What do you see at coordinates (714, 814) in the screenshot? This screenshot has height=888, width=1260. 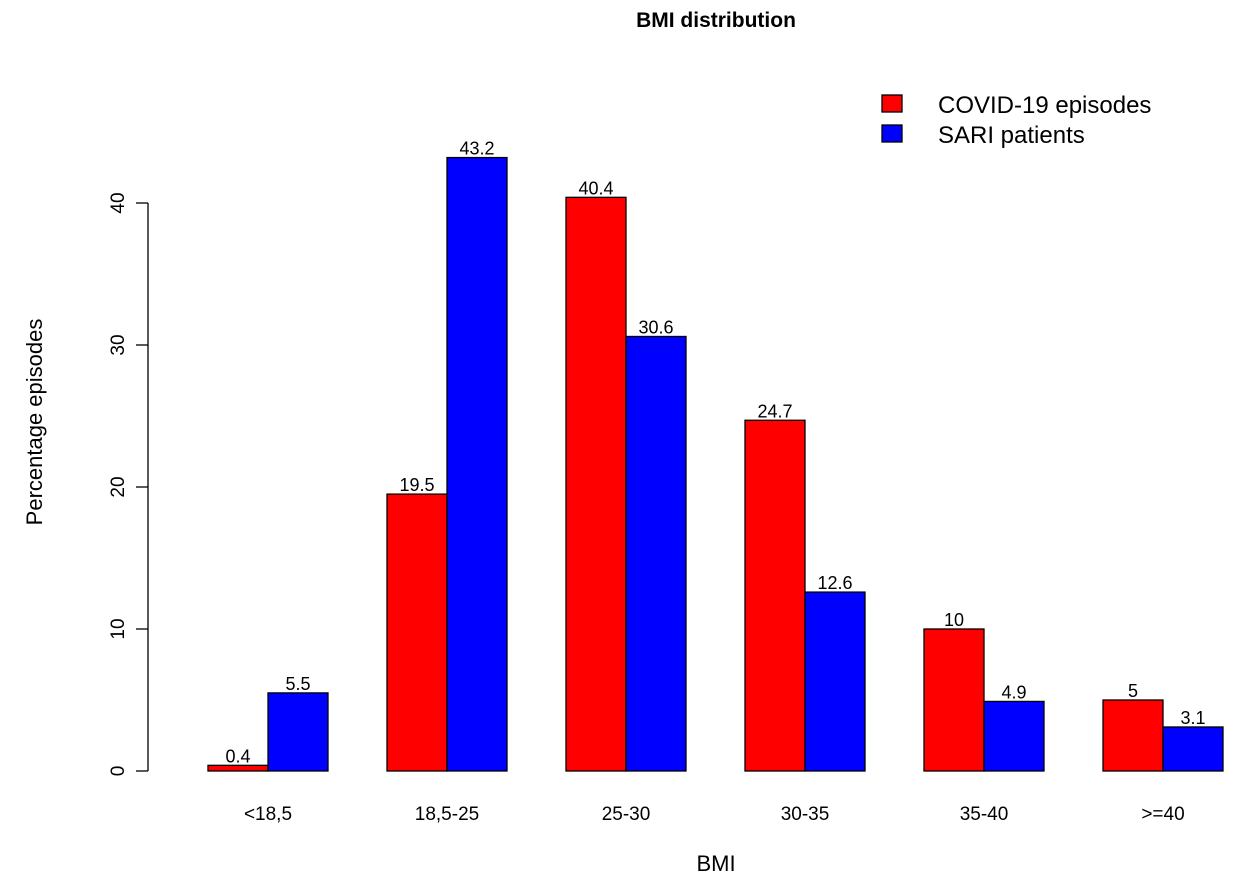 I see `x-axis-tick-labels: <18,5 18,5-25 25-30 30-35 35-40 >=40` at bounding box center [714, 814].